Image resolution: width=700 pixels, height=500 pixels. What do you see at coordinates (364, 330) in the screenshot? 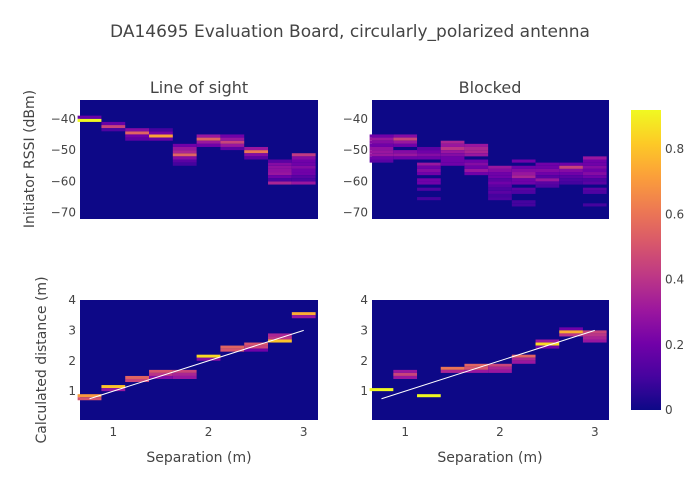
I see `y-tick-label: 3` at bounding box center [364, 330].